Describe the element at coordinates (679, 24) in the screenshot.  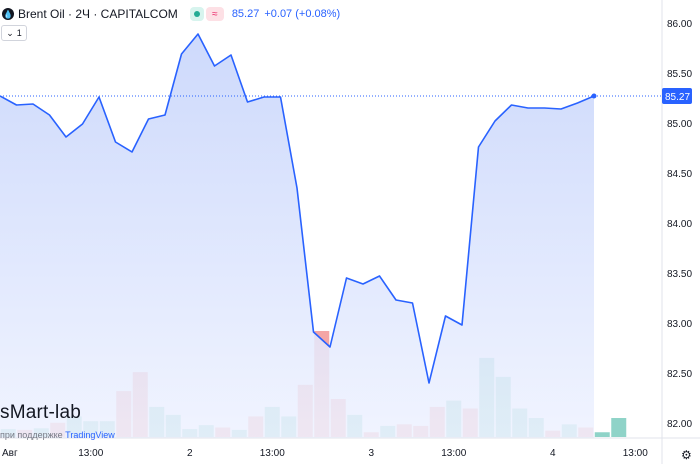
I see `y-tick-label: 86.00` at that location.